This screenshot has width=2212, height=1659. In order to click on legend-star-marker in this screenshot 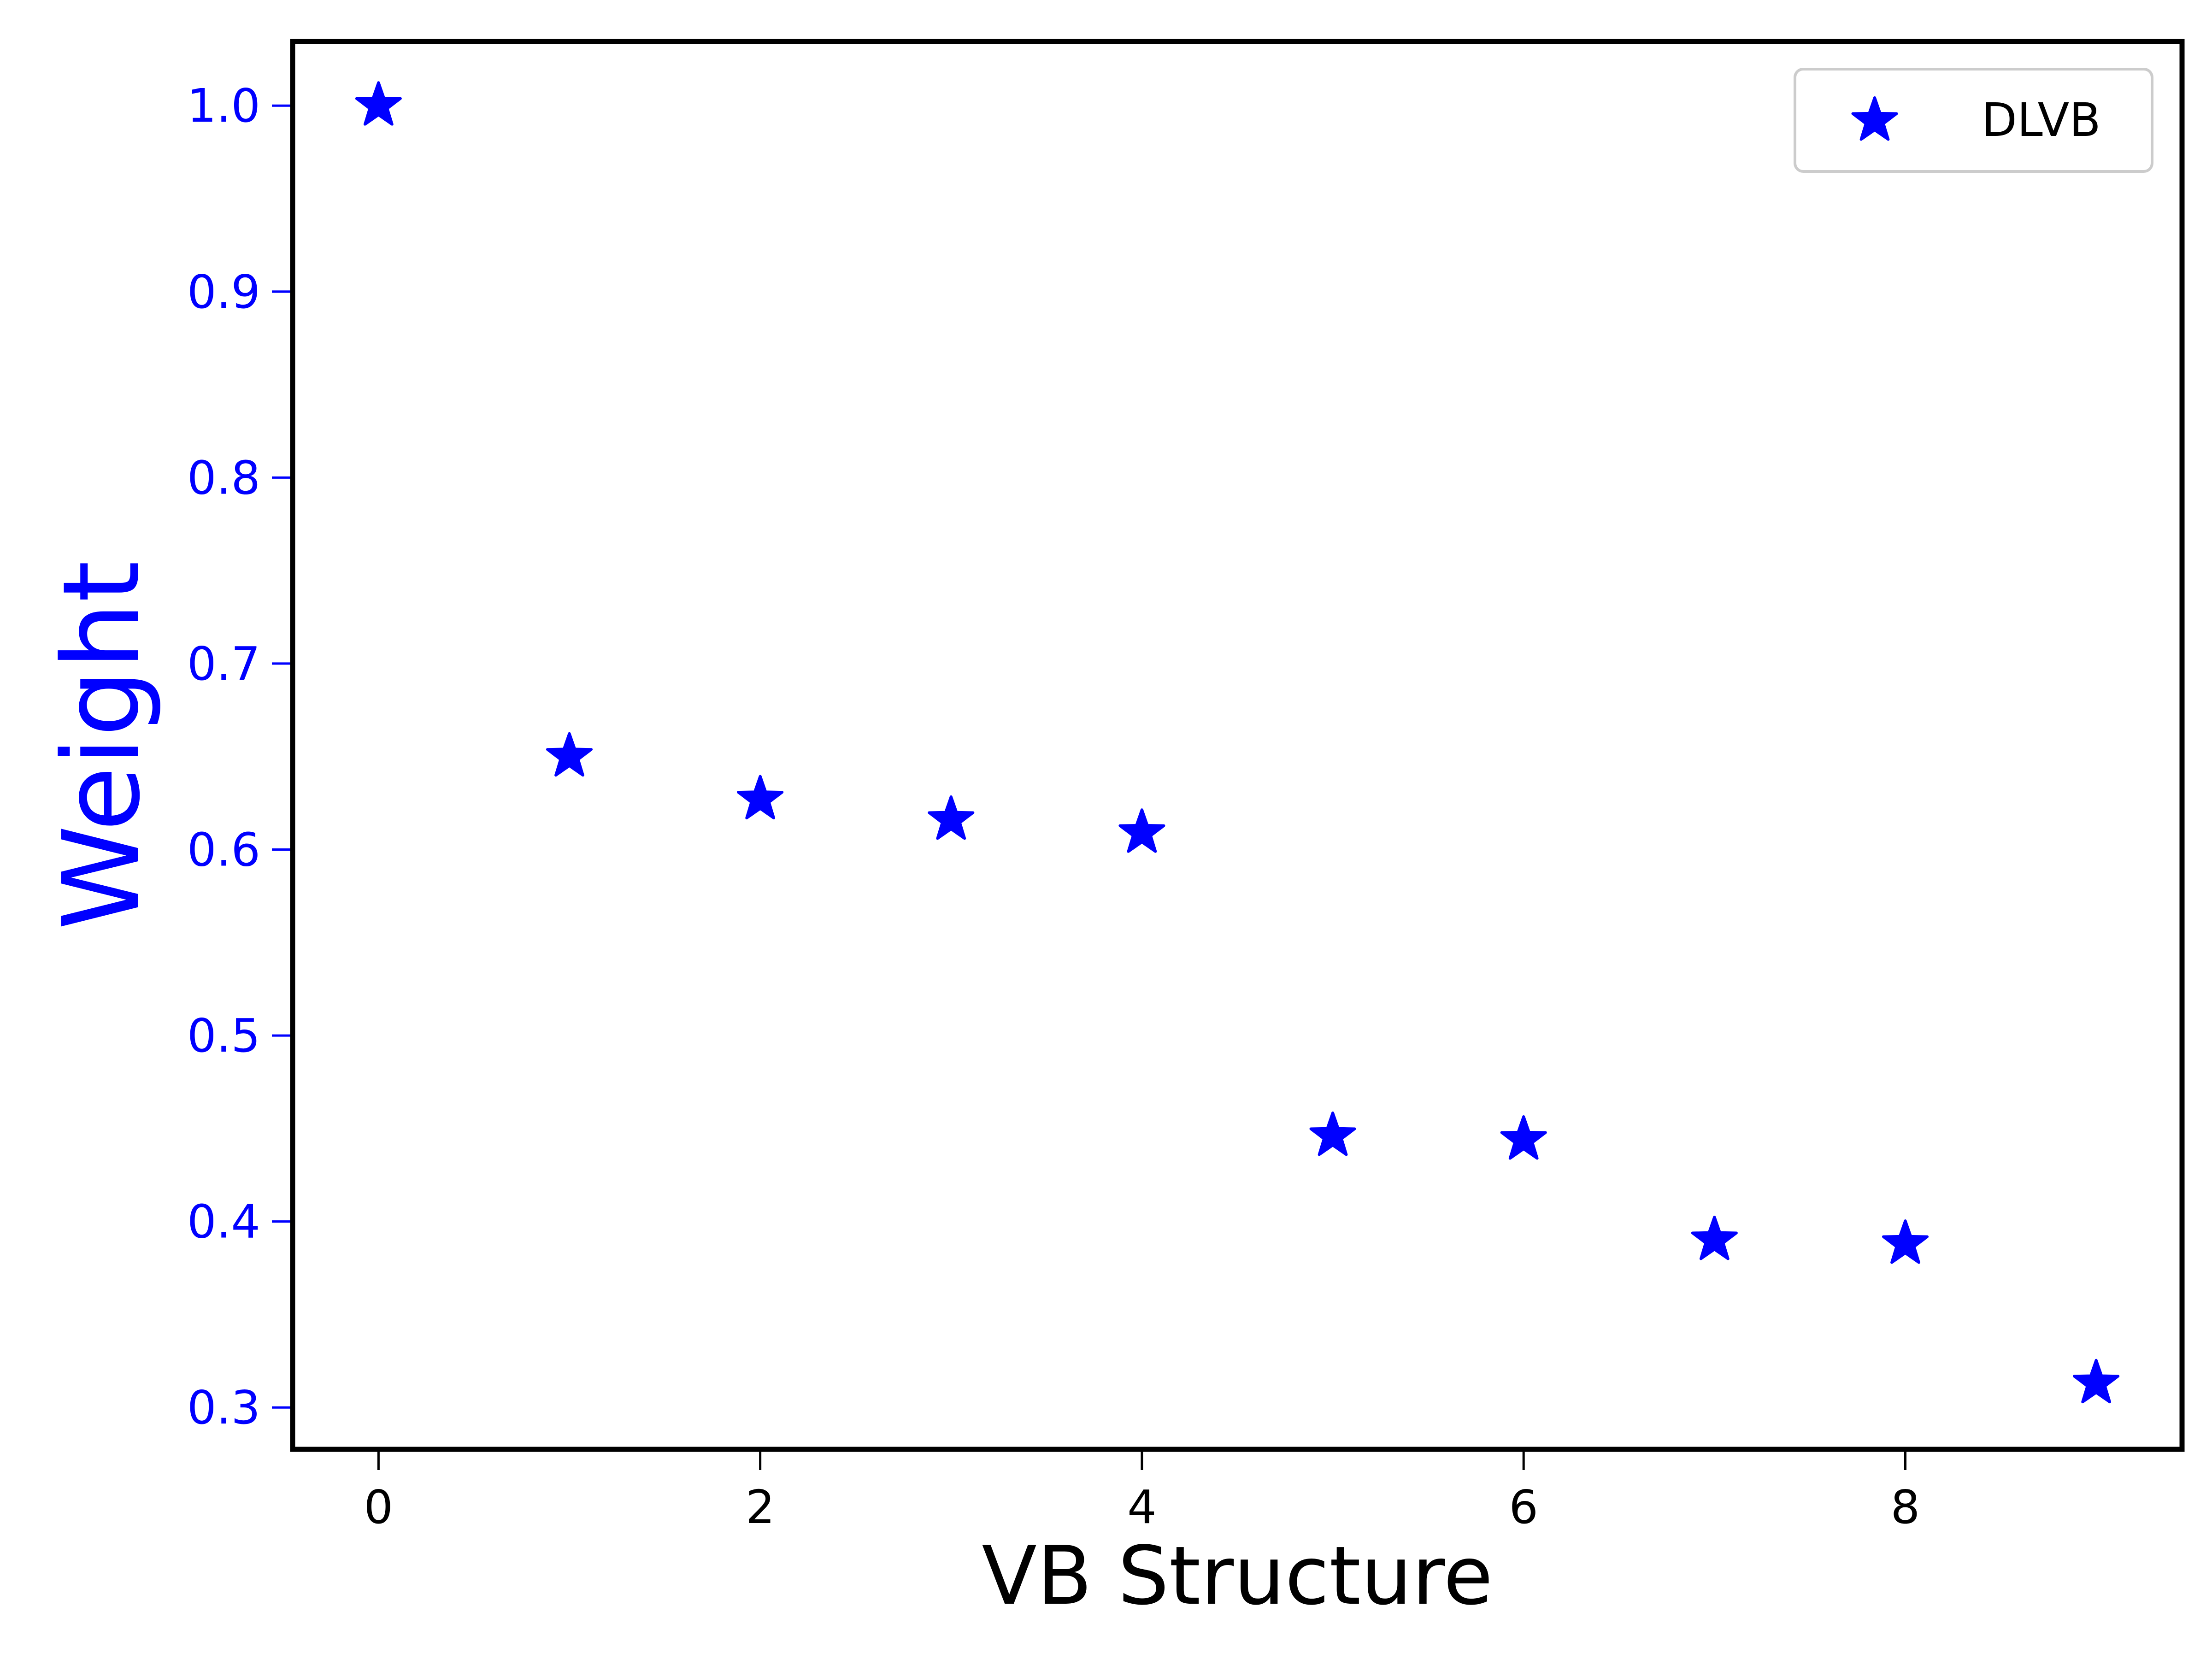, I will do `click(1874, 118)`.